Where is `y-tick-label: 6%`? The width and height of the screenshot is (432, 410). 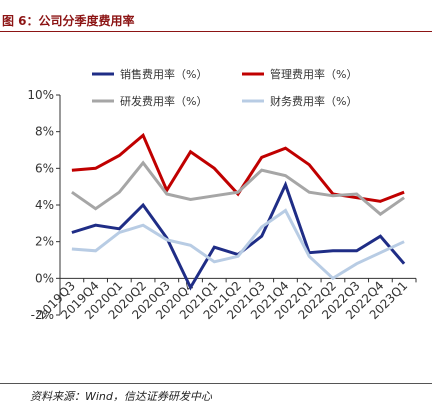 y-tick-label: 6% is located at coordinates (44, 168).